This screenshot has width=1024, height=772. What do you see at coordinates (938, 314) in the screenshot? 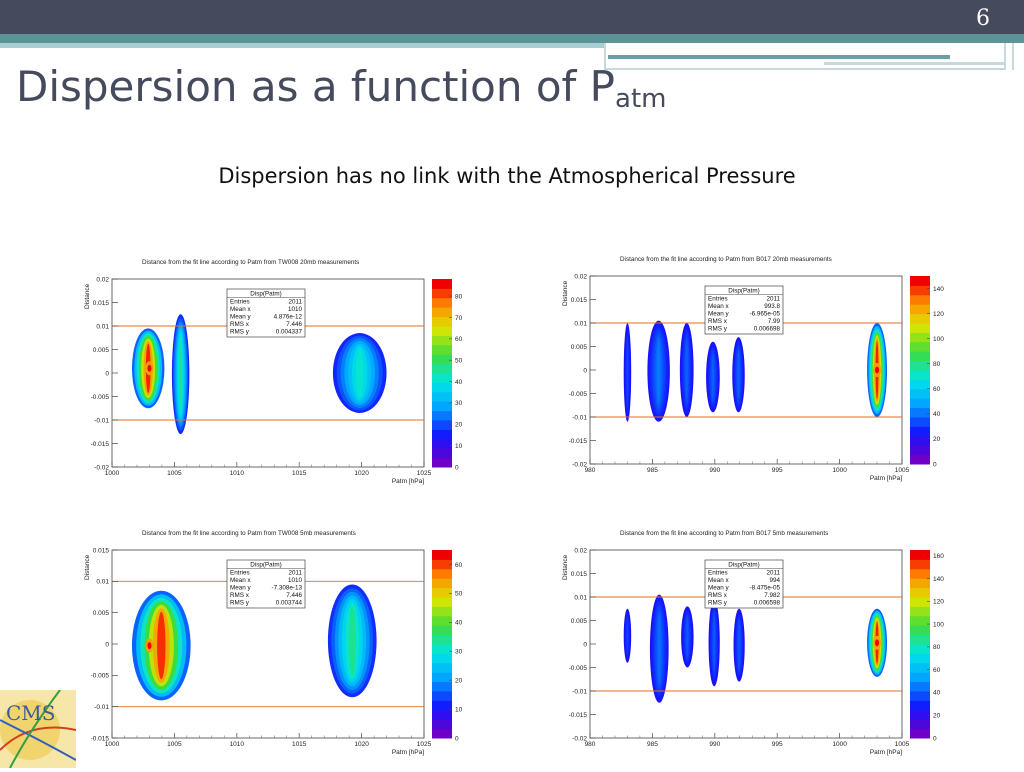
I see `z-tick-label: 120` at bounding box center [938, 314].